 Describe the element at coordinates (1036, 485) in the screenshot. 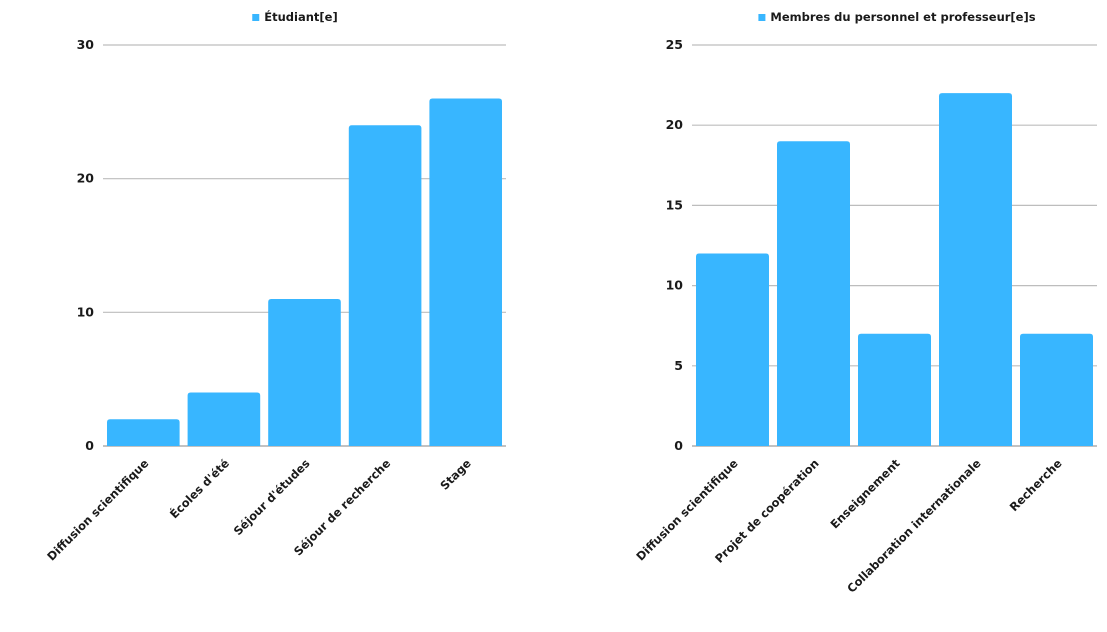

I see `x-category-label: Recherche` at that location.